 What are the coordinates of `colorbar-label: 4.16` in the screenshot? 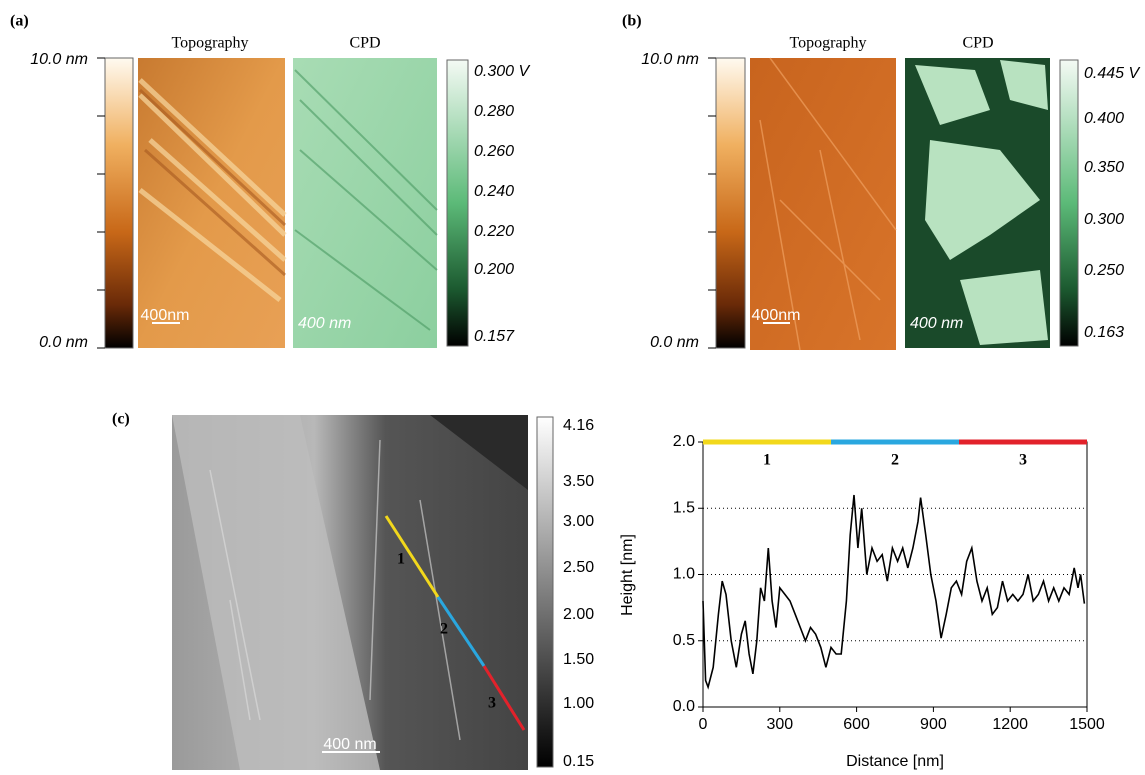 It's located at (578, 425).